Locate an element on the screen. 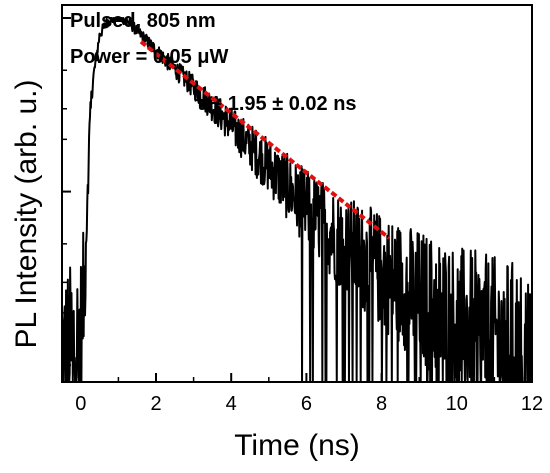 This screenshot has height=473, width=550. x-tick-label: 4 is located at coordinates (231, 404).